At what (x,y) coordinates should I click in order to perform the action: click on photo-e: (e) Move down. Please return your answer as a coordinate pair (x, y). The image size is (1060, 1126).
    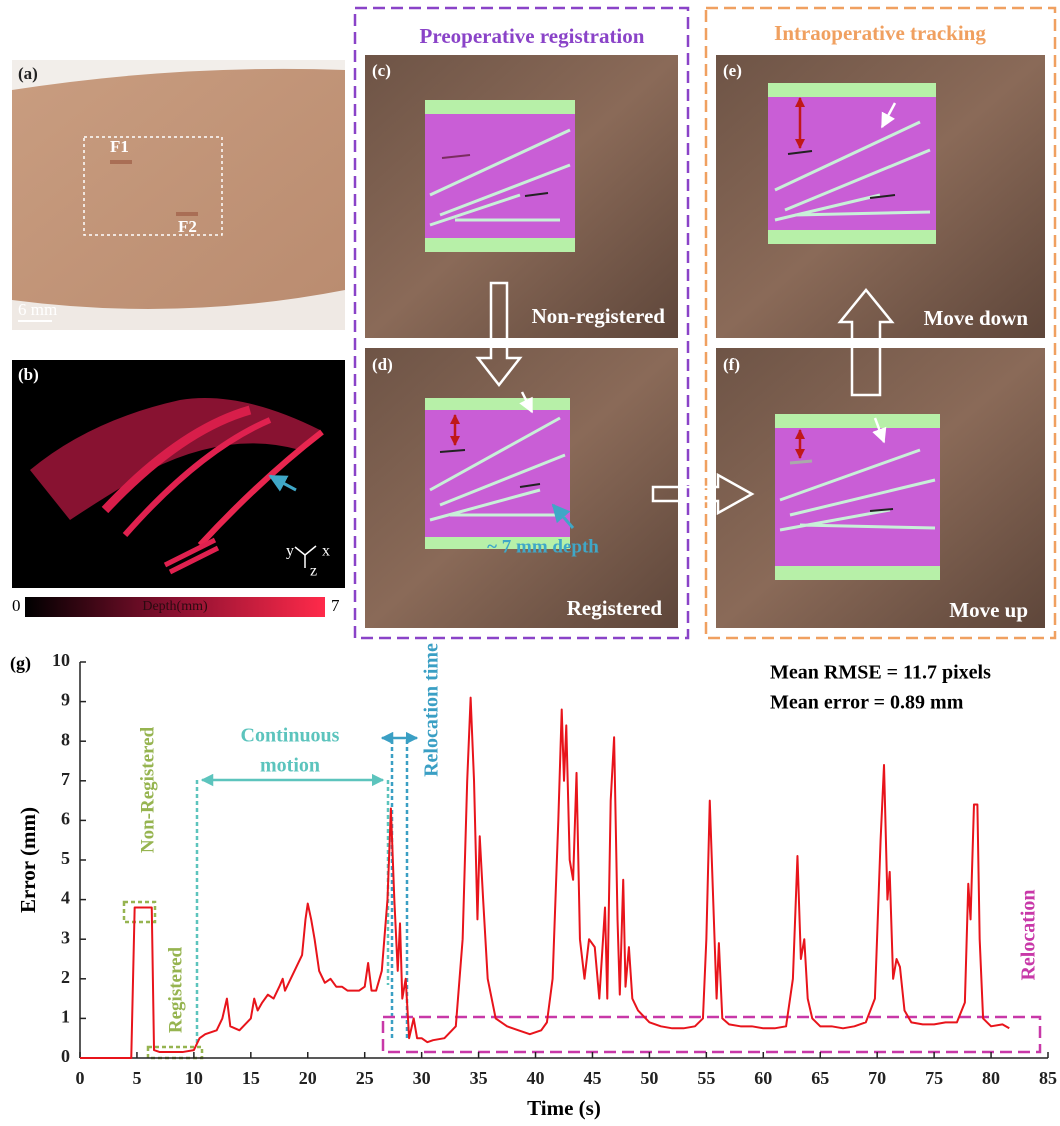
    Looking at the image, I should click on (880, 196).